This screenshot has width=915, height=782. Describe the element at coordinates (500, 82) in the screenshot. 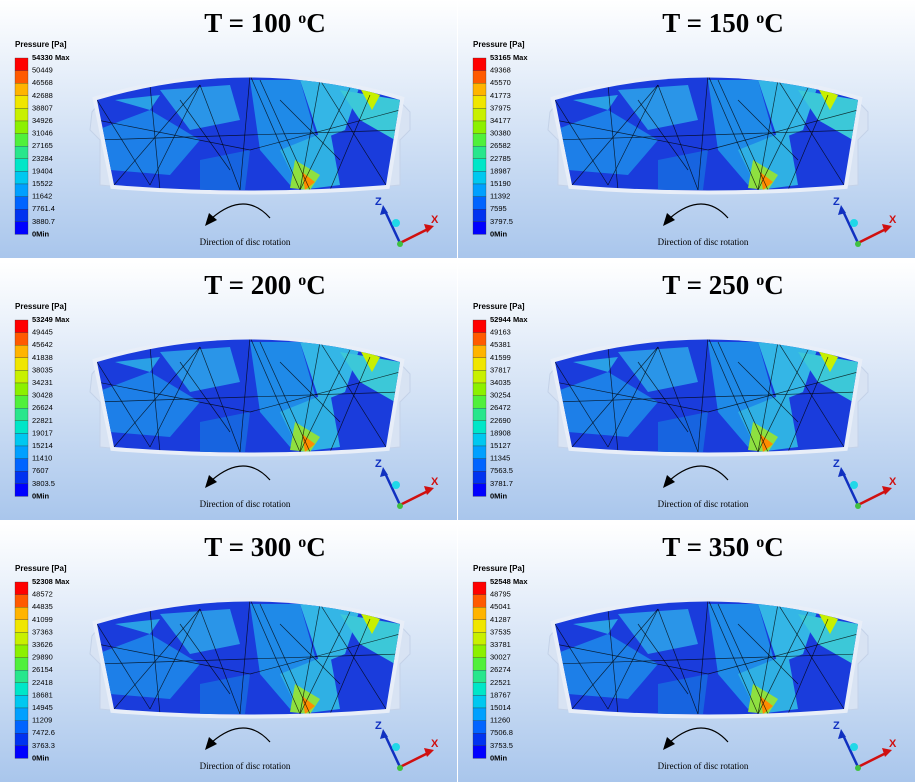

I see `legend-label: 45570` at that location.